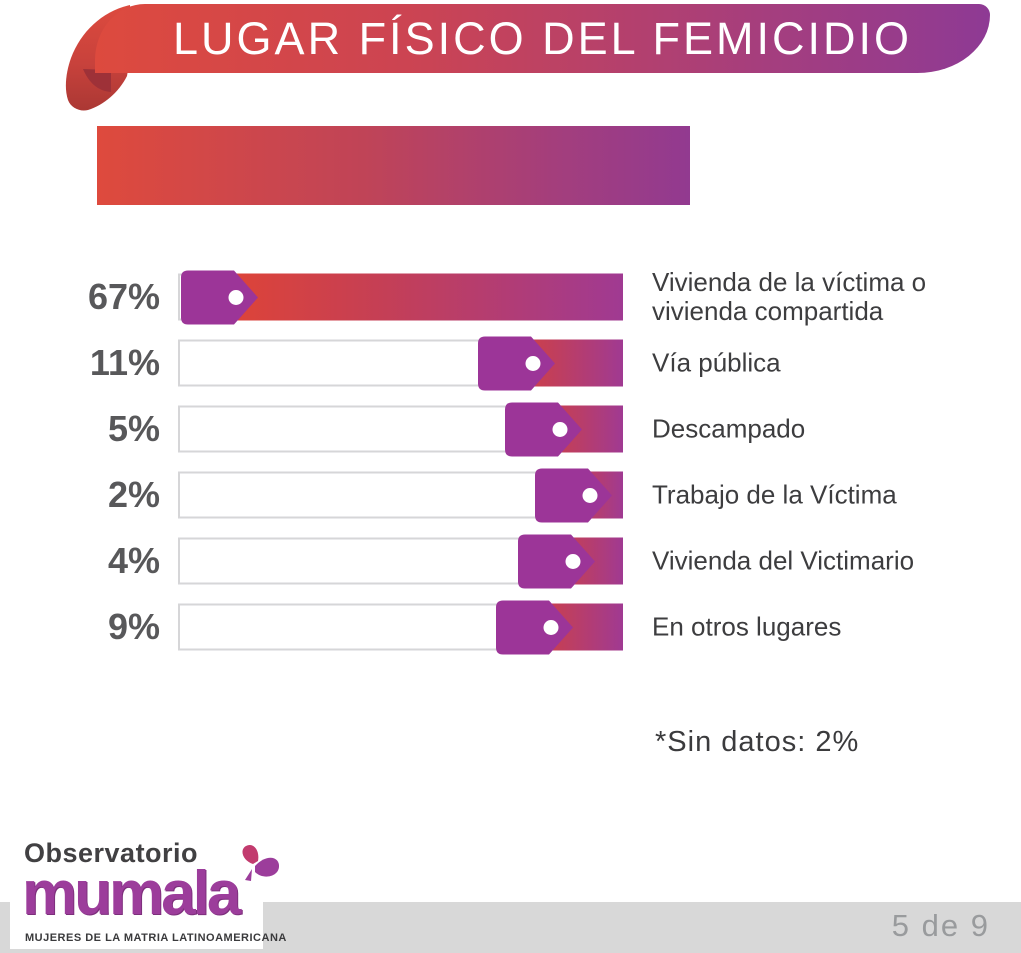 The height and width of the screenshot is (953, 1021). I want to click on category-label: Vía pública, so click(716, 362).